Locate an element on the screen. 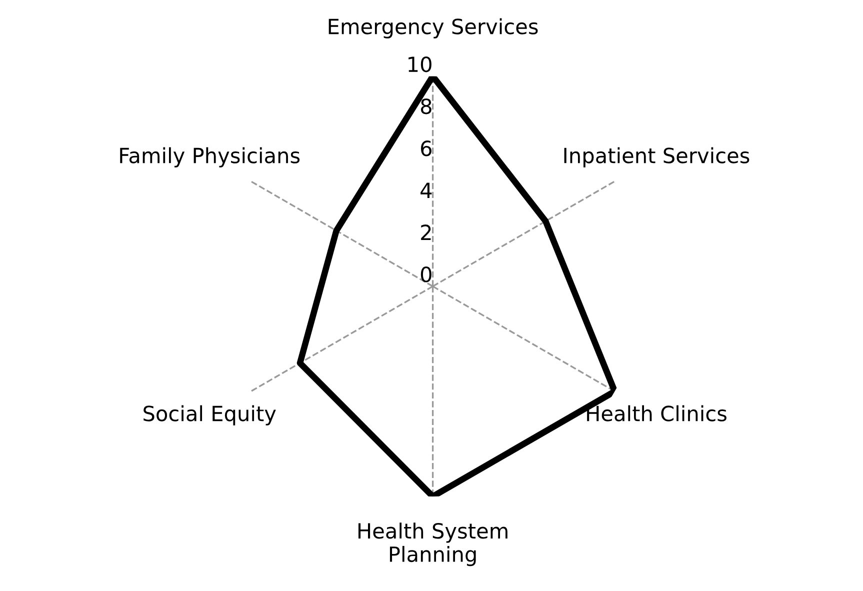 The image size is (863, 591). spoke-label: Inpatient Services is located at coordinates (657, 157).